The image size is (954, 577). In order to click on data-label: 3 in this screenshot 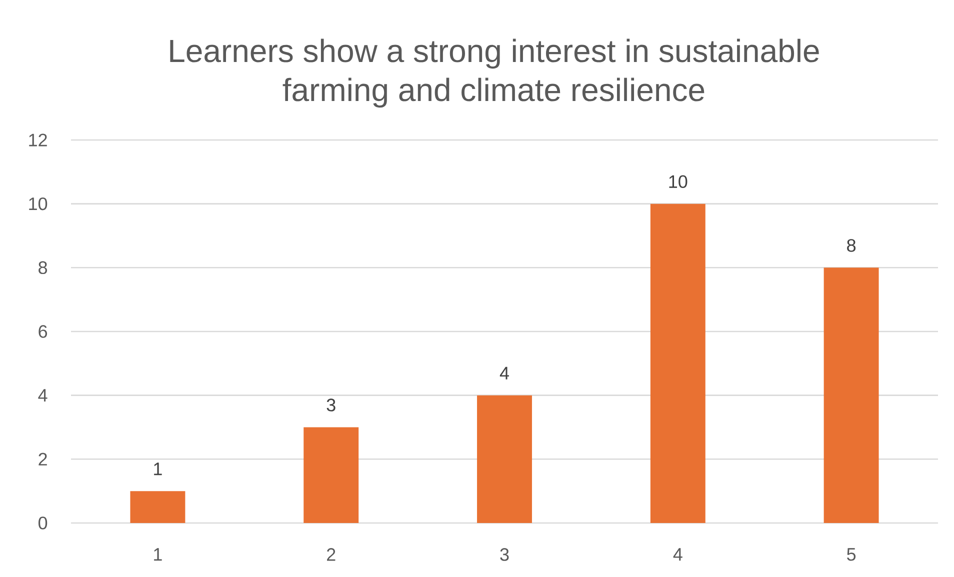, I will do `click(331, 405)`.